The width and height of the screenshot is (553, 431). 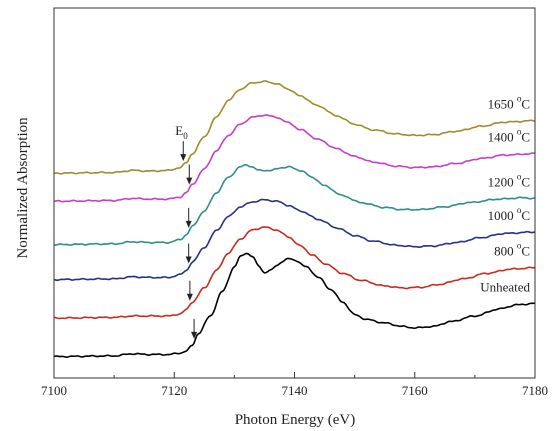 I want to click on e0-subscript: 0, so click(x=185, y=136).